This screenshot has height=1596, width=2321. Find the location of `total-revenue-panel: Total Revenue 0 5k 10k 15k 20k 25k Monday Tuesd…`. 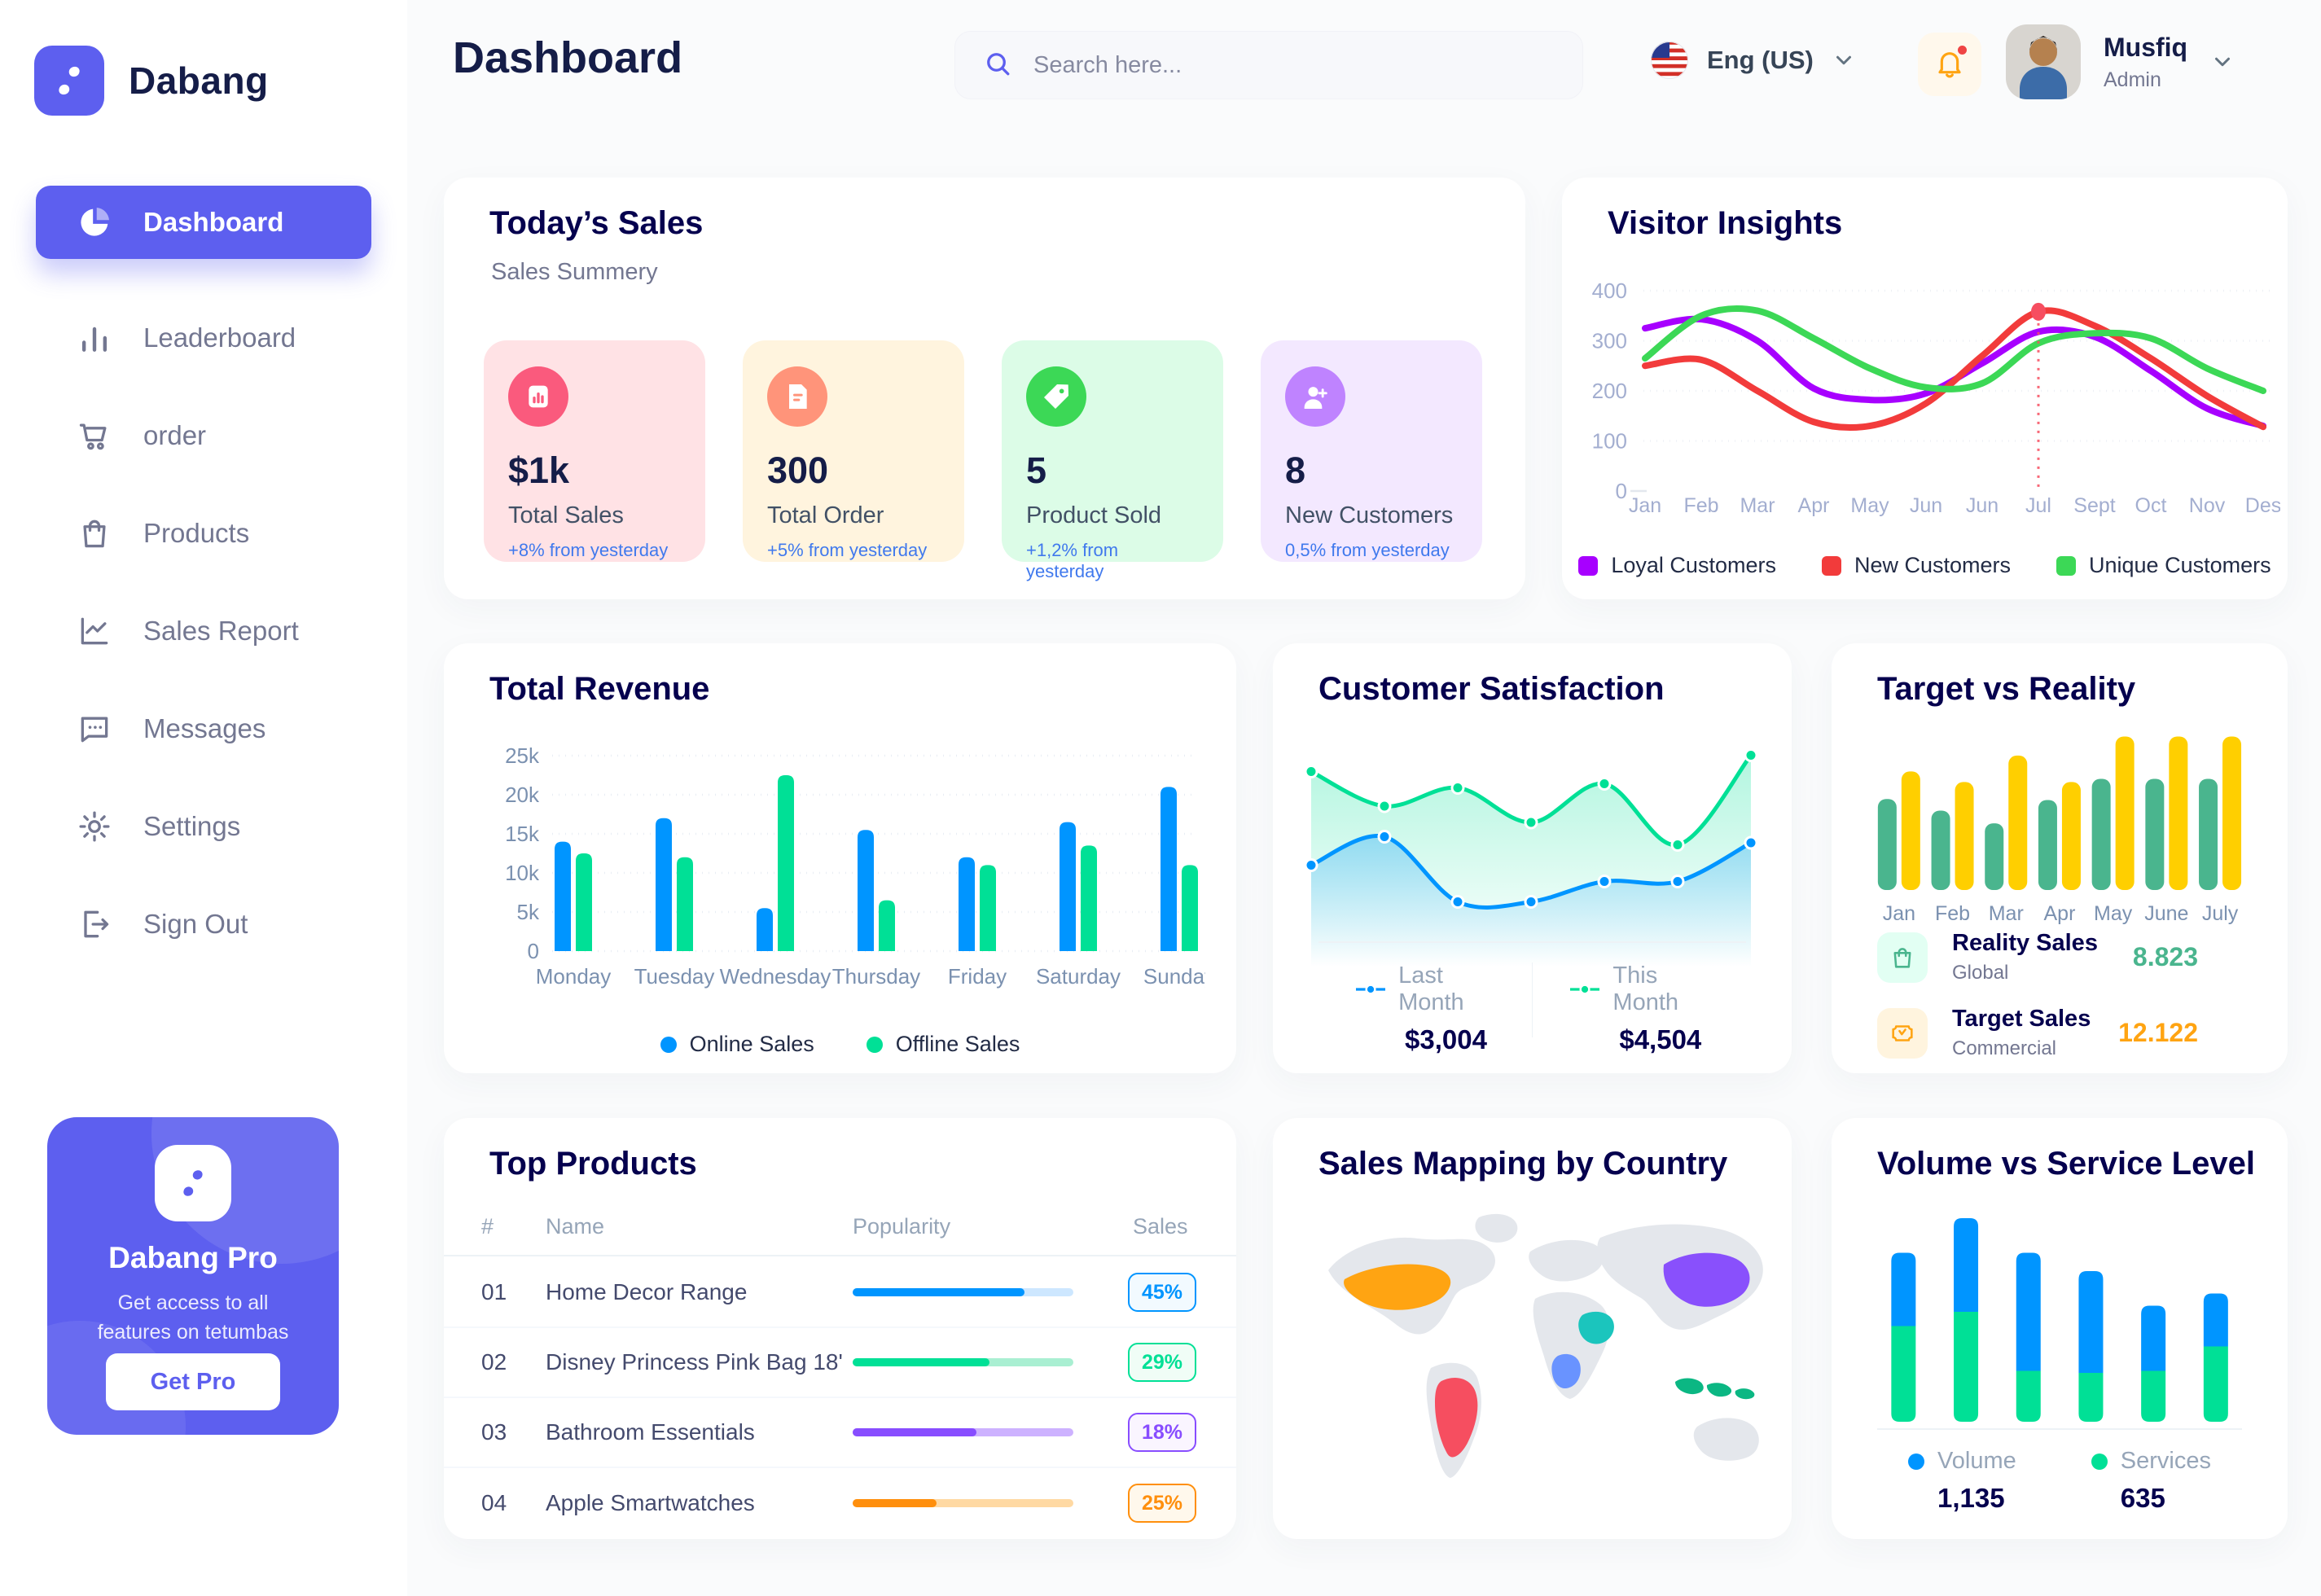

total-revenue-panel: Total Revenue 0 5k 10k 15k 20k 25k Monday Tuesd… is located at coordinates (840, 858).